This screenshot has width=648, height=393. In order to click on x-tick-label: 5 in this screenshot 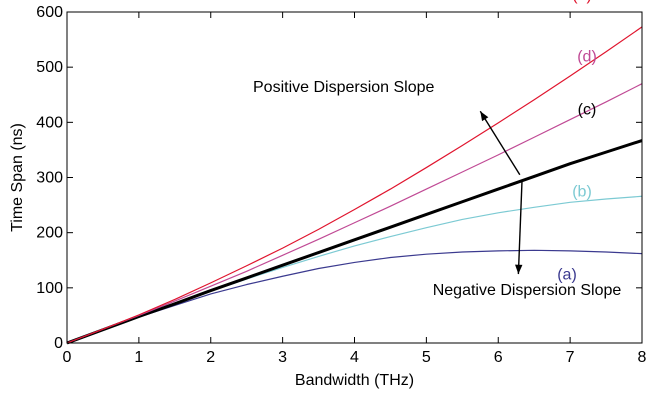, I will do `click(426, 357)`.